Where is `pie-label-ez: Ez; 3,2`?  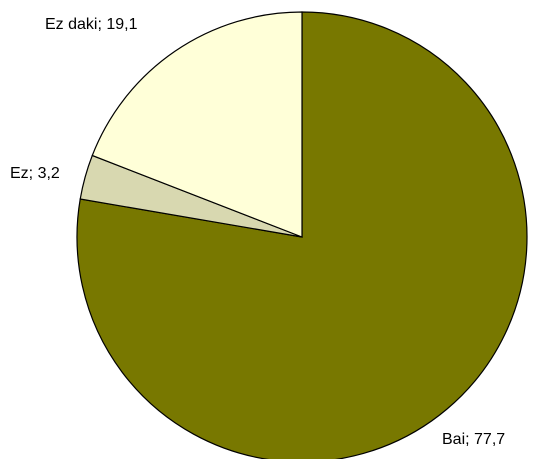
pie-label-ez: Ez; 3,2 is located at coordinates (35, 173).